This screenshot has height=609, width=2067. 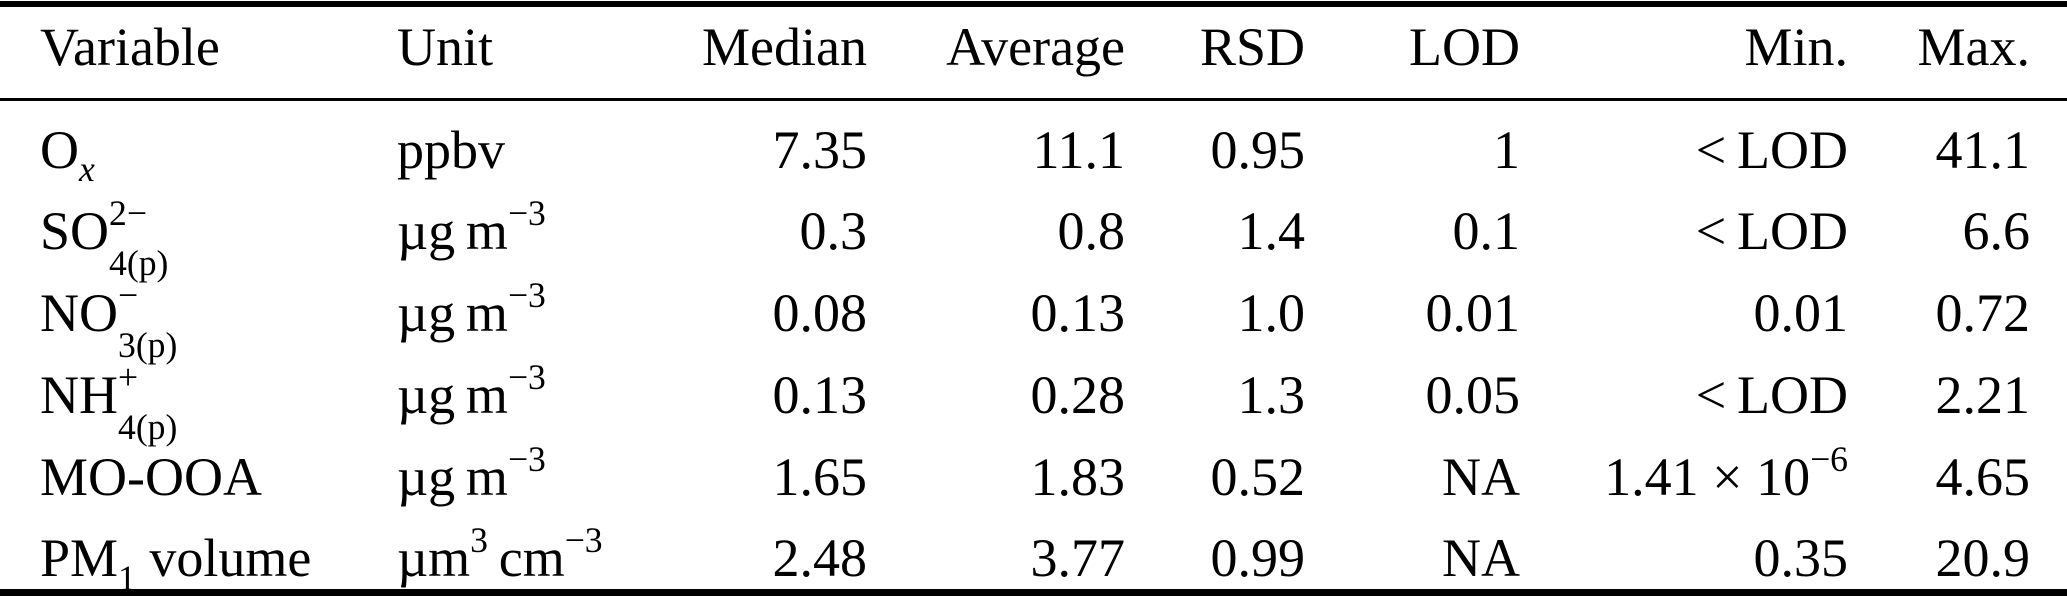 What do you see at coordinates (198, 314) in the screenshot?
I see `cell-variable: NO −3(p)` at bounding box center [198, 314].